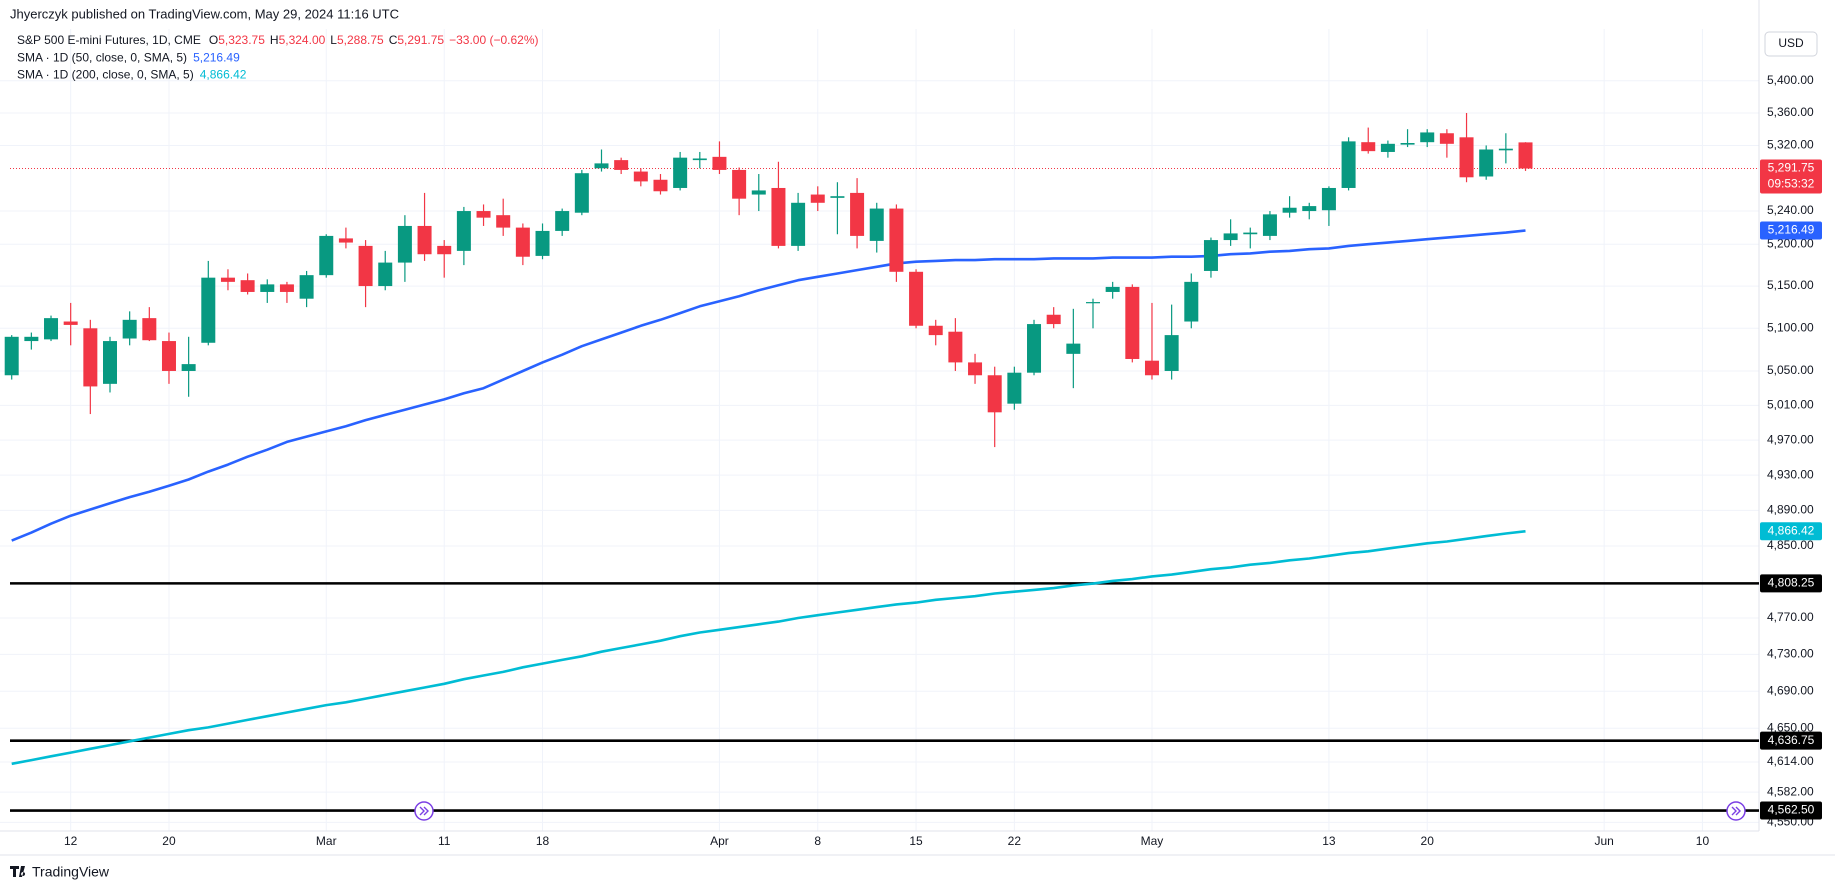 The height and width of the screenshot is (891, 1835). What do you see at coordinates (543, 841) in the screenshot?
I see `x-tick-label: 18` at bounding box center [543, 841].